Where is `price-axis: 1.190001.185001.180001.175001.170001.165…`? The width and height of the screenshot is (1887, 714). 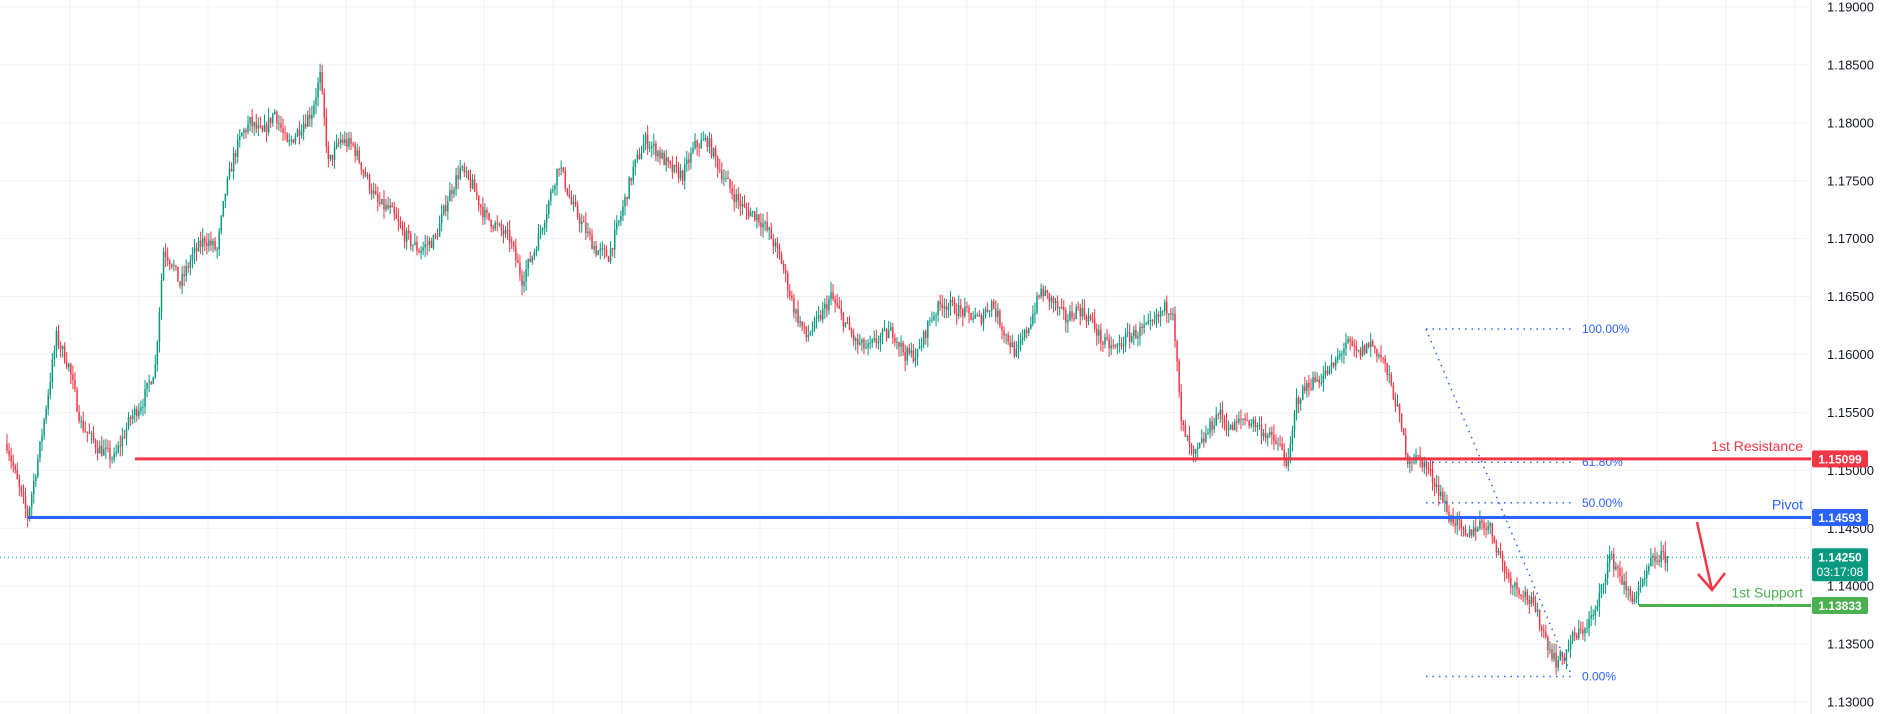 price-axis: 1.190001.185001.180001.175001.170001.165… is located at coordinates (1850, 355).